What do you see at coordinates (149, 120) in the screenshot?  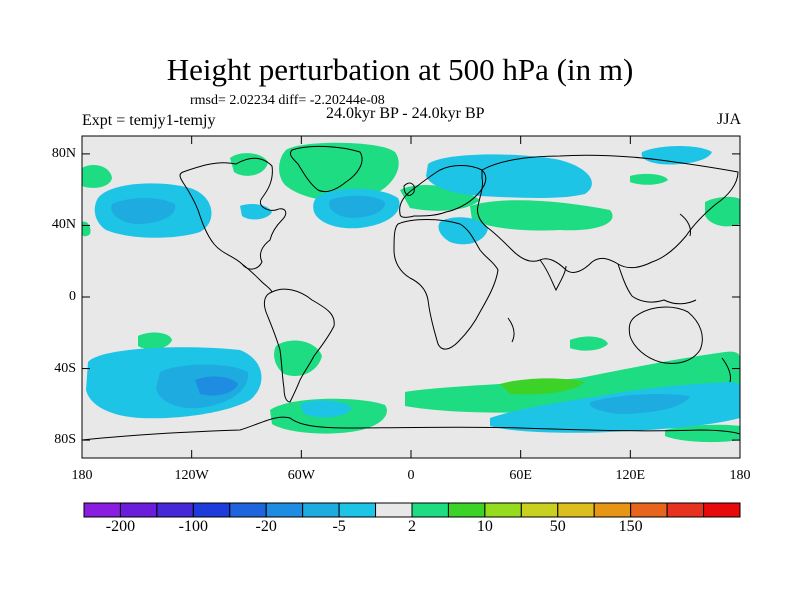 I see `experiment-label: Expt = temjy1-temjy` at bounding box center [149, 120].